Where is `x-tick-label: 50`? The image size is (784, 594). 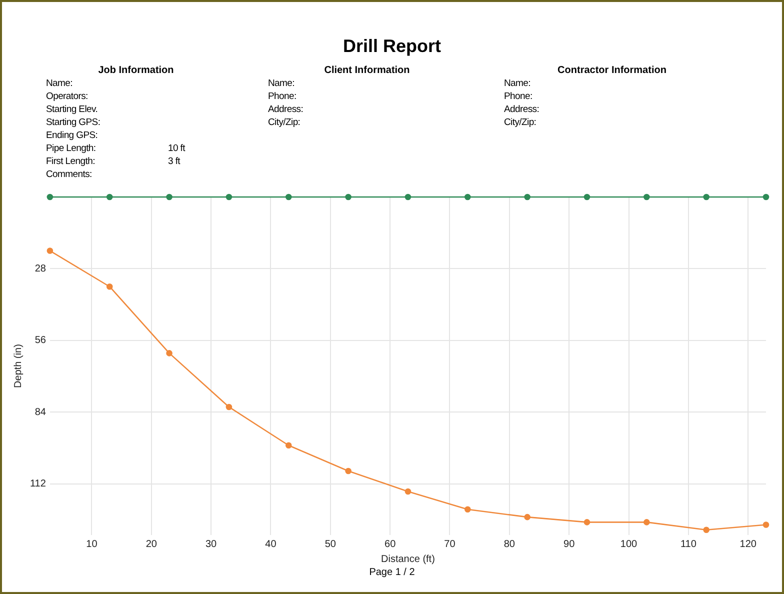 x-tick-label: 50 is located at coordinates (330, 544).